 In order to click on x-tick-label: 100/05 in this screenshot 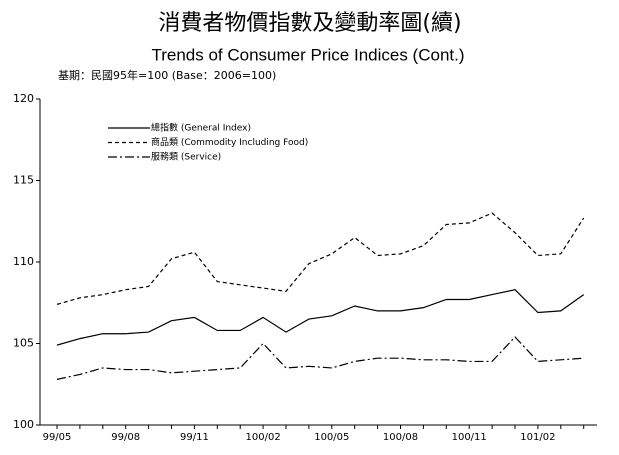, I will do `click(331, 437)`.